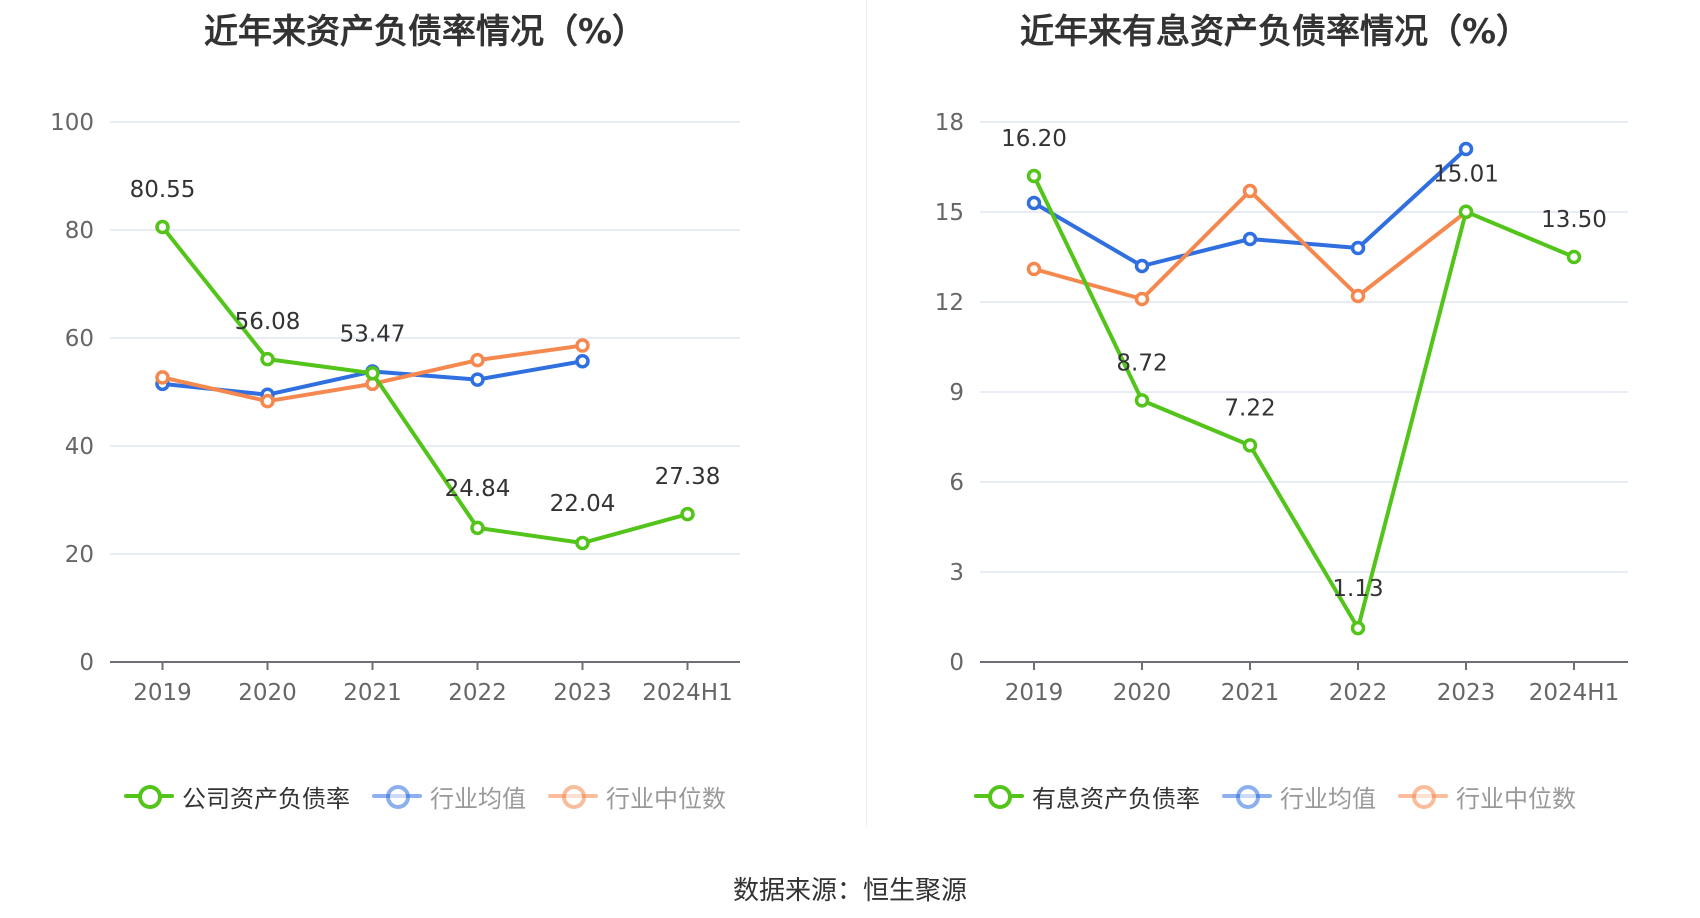  Describe the element at coordinates (373, 334) in the screenshot. I see `data-label: 53.47` at that location.